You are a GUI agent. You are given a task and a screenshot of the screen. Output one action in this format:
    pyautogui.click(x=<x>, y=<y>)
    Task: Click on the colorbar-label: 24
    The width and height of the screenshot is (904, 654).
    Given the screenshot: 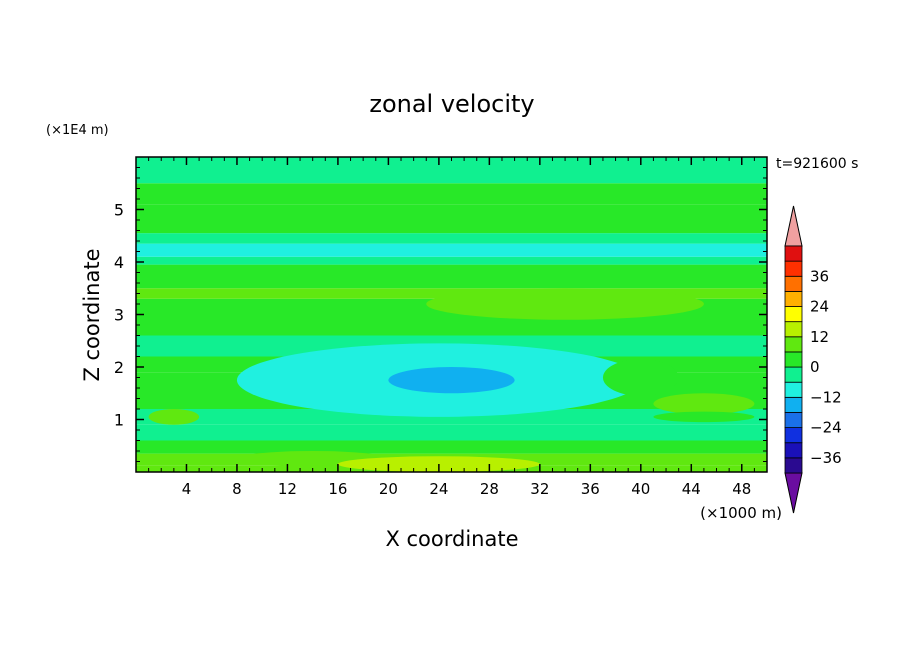 What is the action you would take?
    pyautogui.click(x=819, y=307)
    